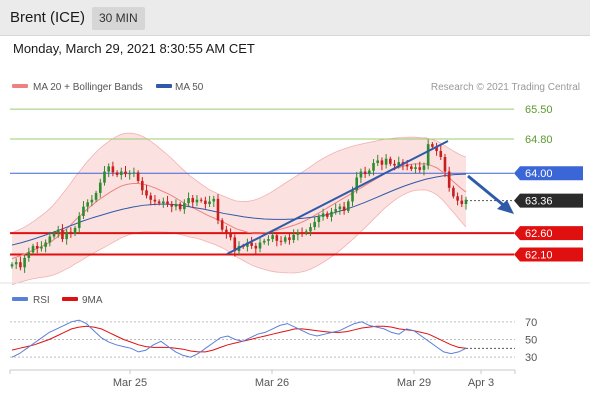 The image size is (590, 400). I want to click on ma50-line, so click(239, 209).